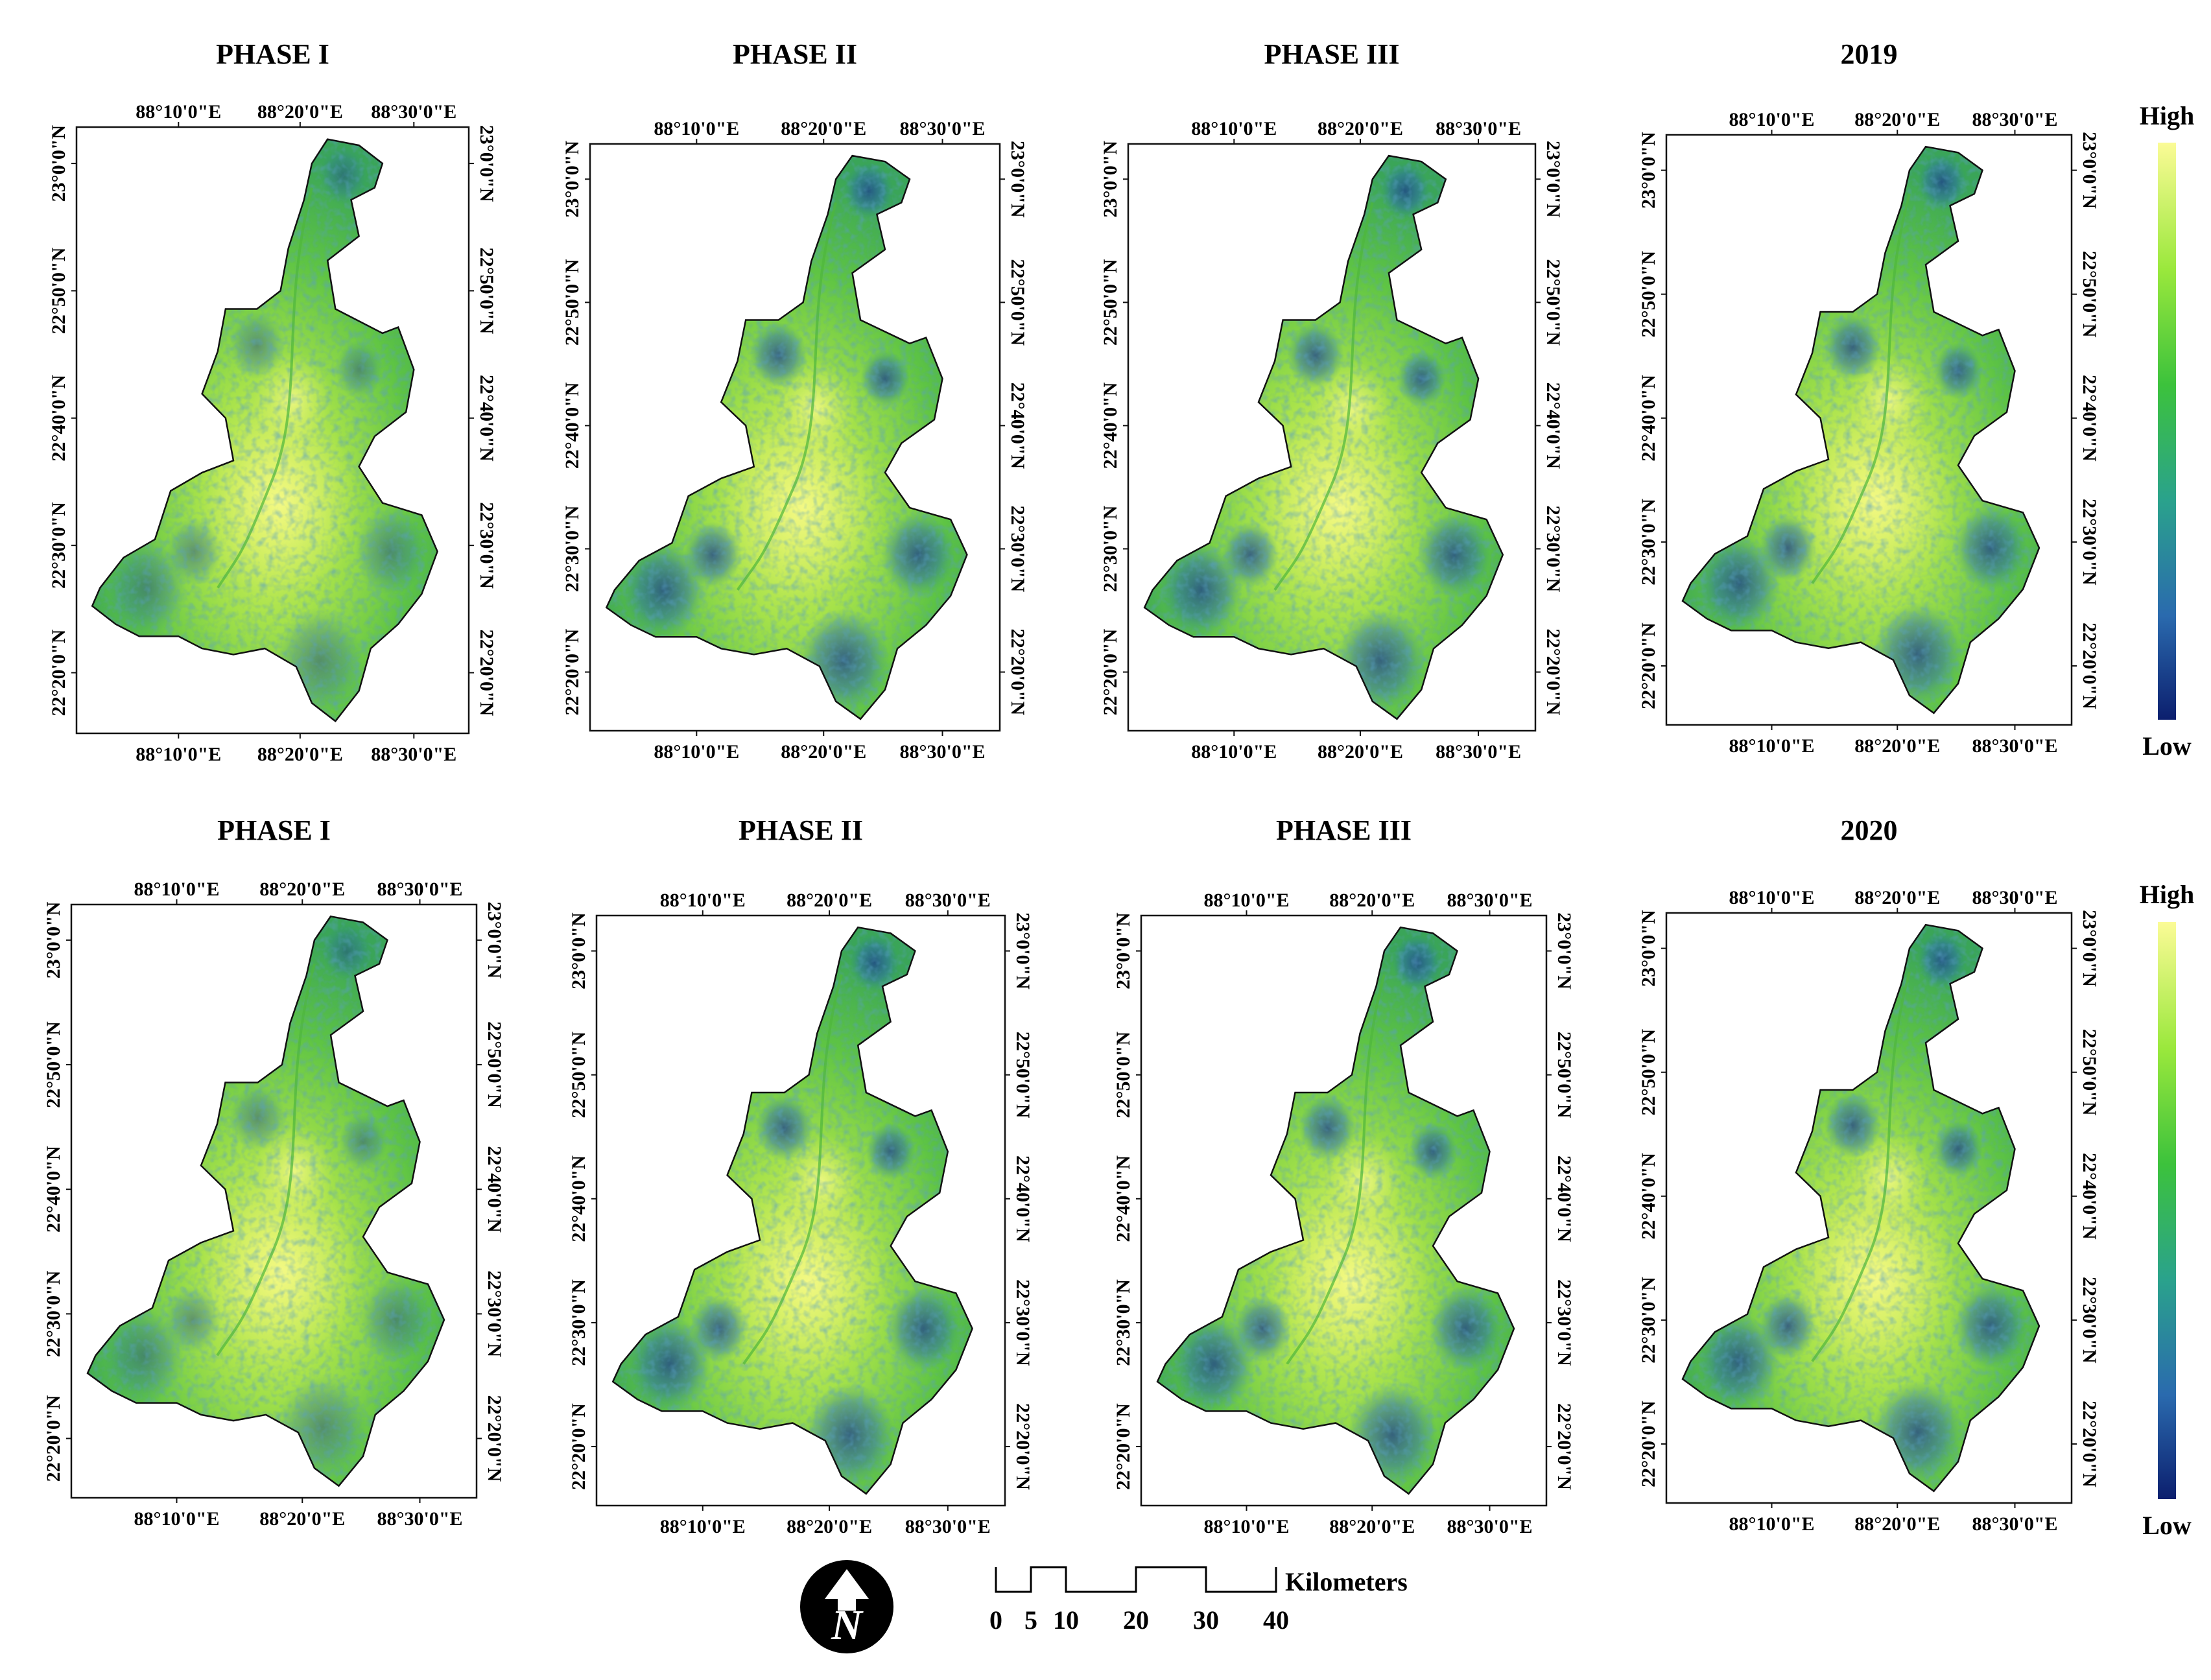 This screenshot has width=2211, height=1680. What do you see at coordinates (2167, 115) in the screenshot?
I see `legend-high-label: High` at bounding box center [2167, 115].